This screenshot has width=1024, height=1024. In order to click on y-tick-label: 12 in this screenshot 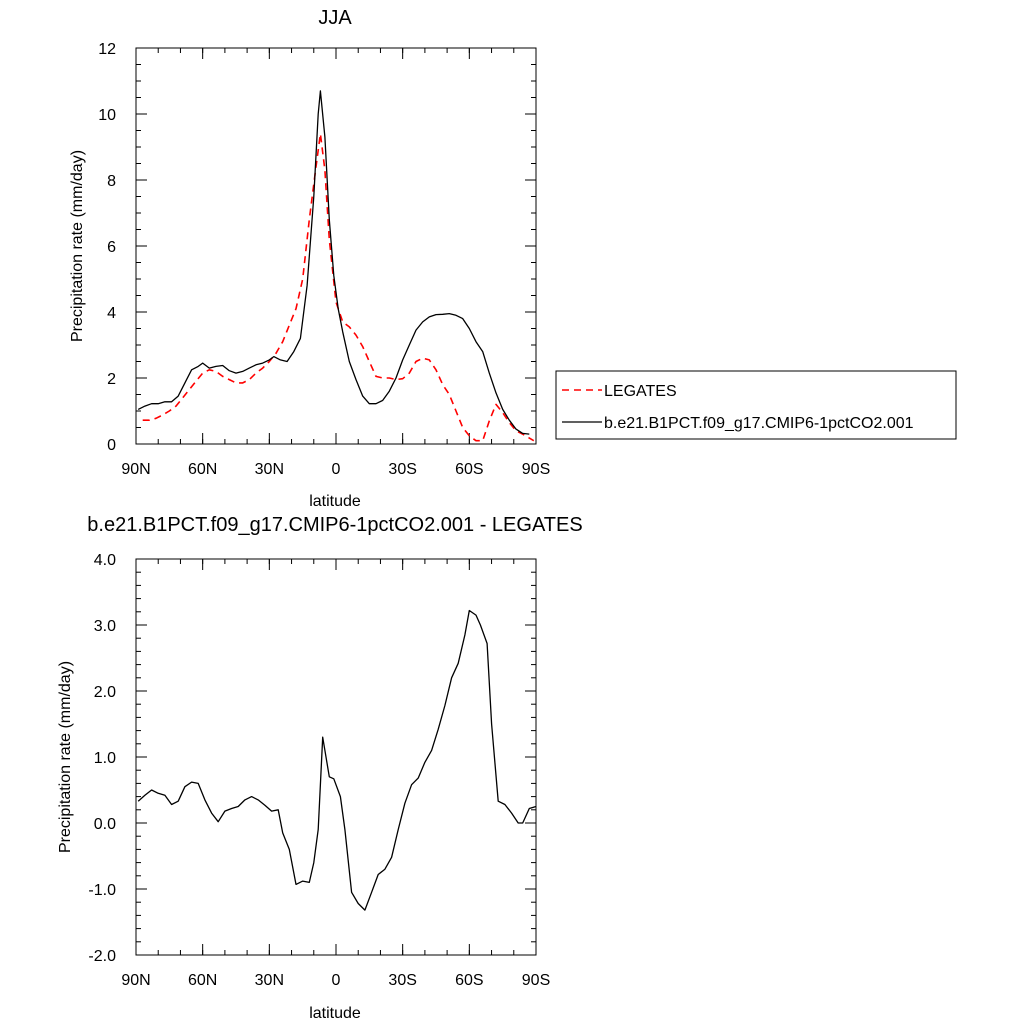, I will do `click(107, 49)`.